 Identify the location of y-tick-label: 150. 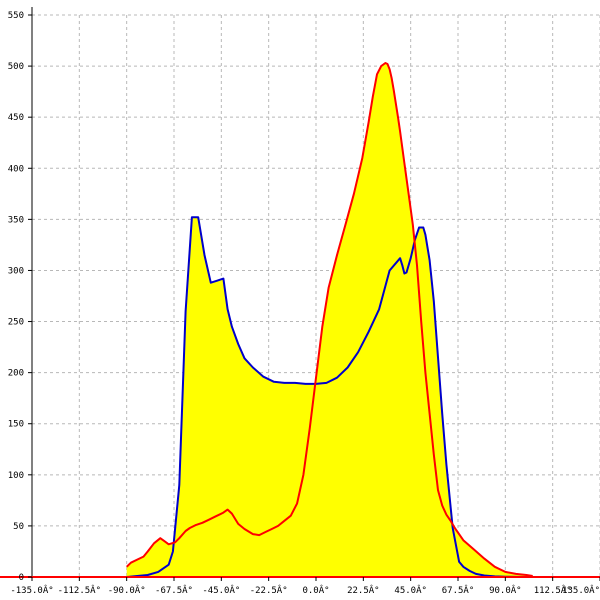
(16, 425).